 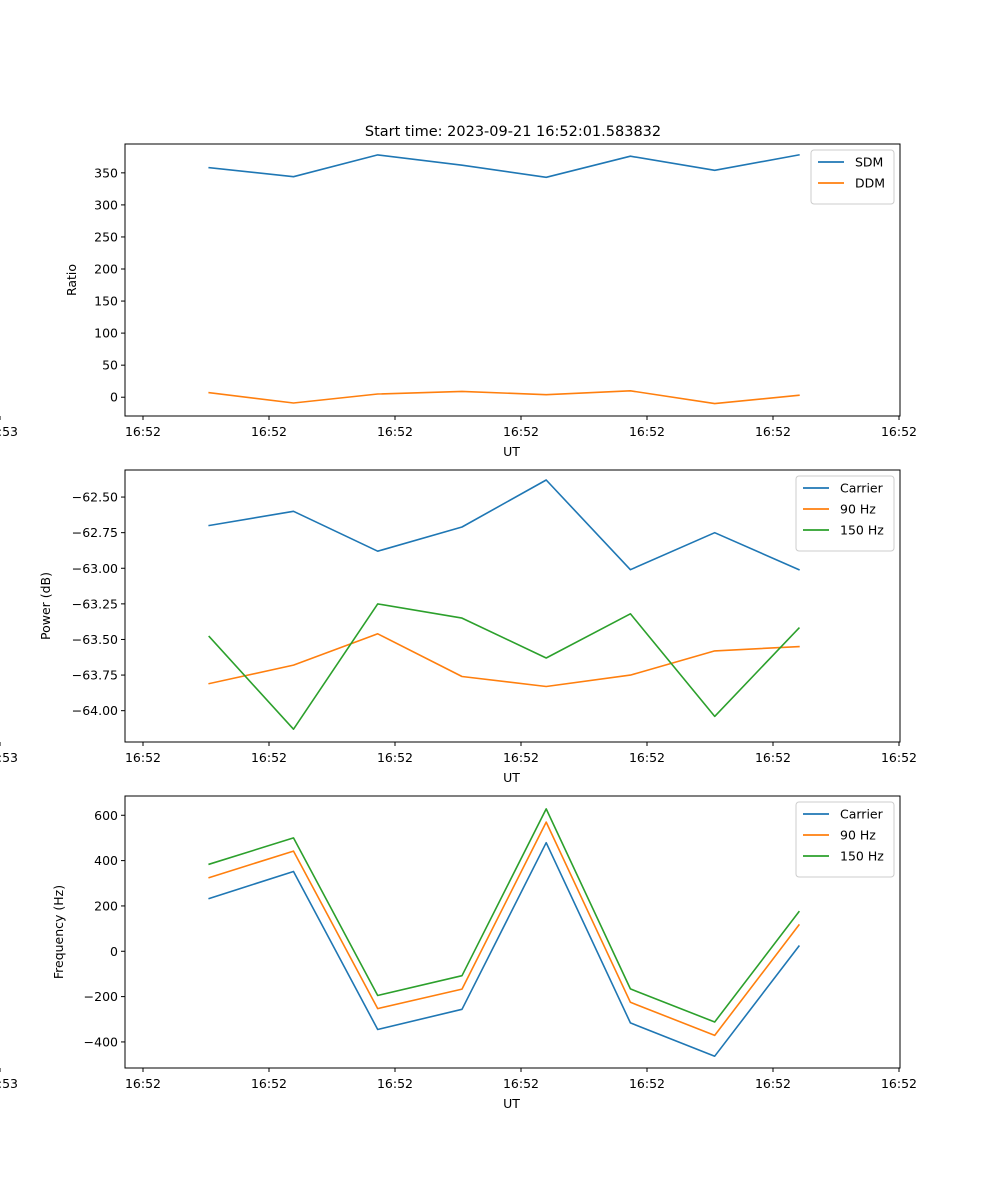 I want to click on y-axis-label: Frequency (Hz), so click(x=58, y=932).